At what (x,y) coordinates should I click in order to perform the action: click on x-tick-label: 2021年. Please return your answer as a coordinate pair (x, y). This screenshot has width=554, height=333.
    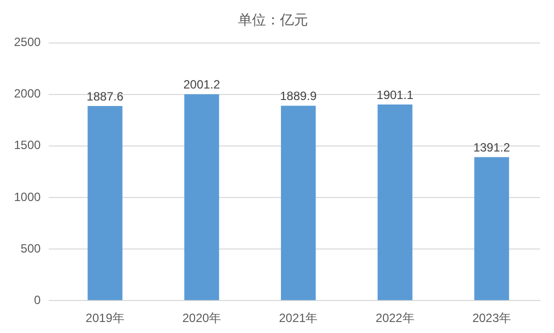
    Looking at the image, I should click on (298, 318).